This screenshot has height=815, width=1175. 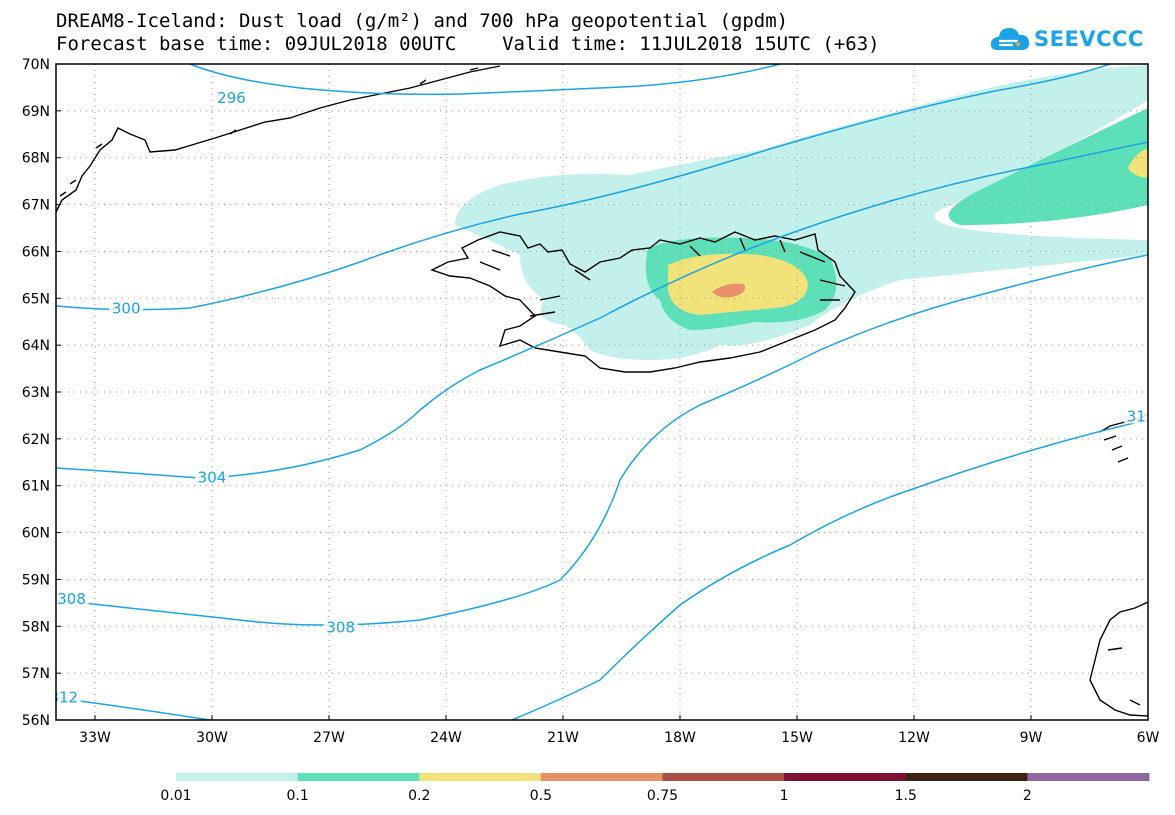 What do you see at coordinates (36, 627) in the screenshot?
I see `lat-label: 58N` at bounding box center [36, 627].